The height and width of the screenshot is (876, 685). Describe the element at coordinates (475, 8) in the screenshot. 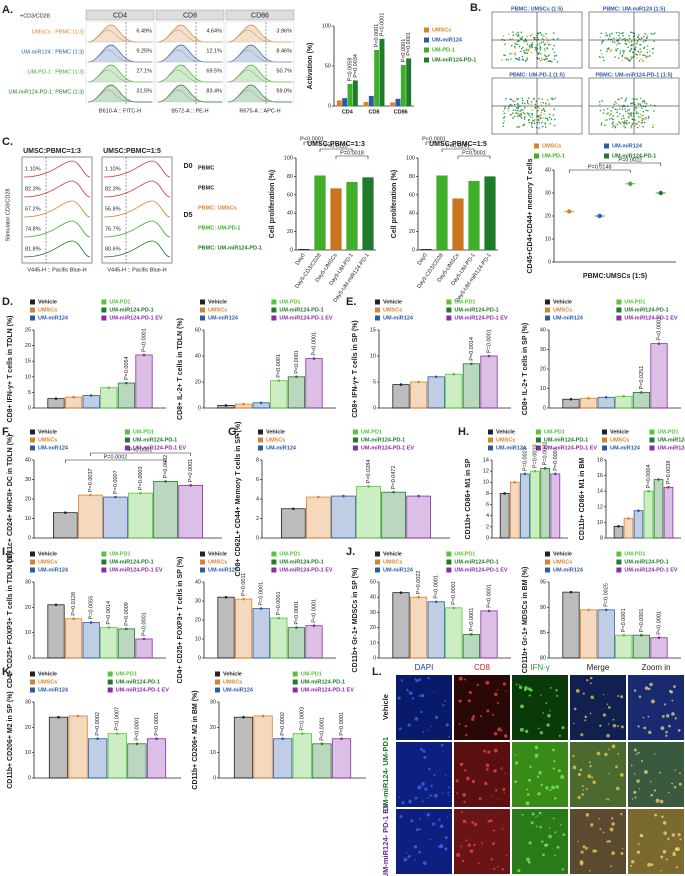

I see `panel-letter: B.` at that location.